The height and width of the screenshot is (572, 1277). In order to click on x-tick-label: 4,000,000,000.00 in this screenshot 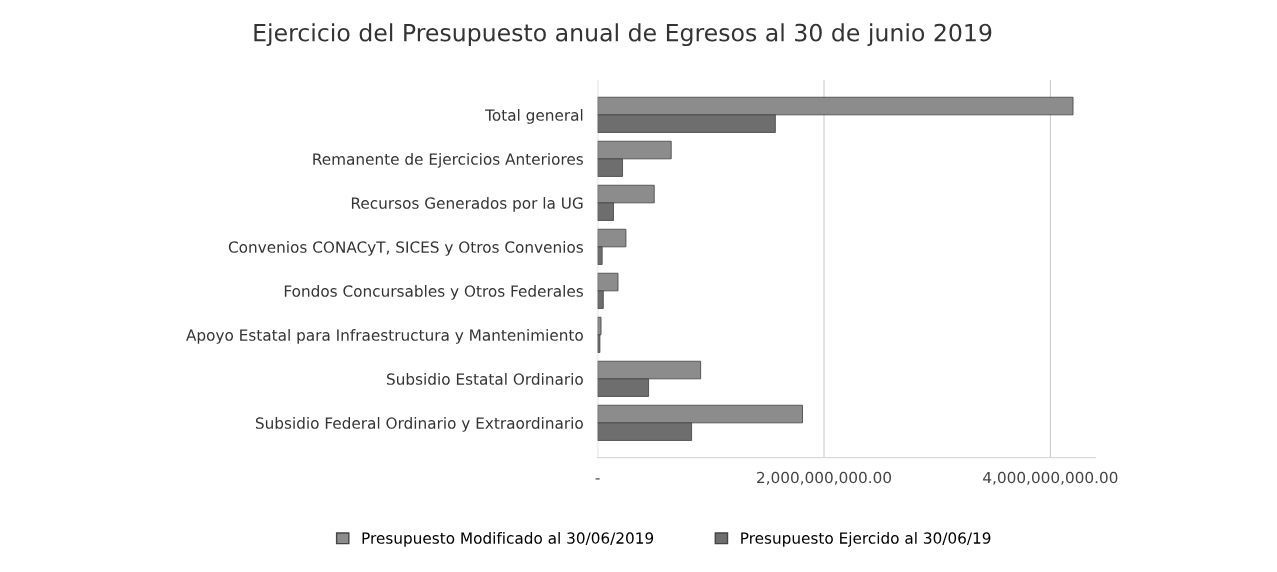, I will do `click(1050, 478)`.